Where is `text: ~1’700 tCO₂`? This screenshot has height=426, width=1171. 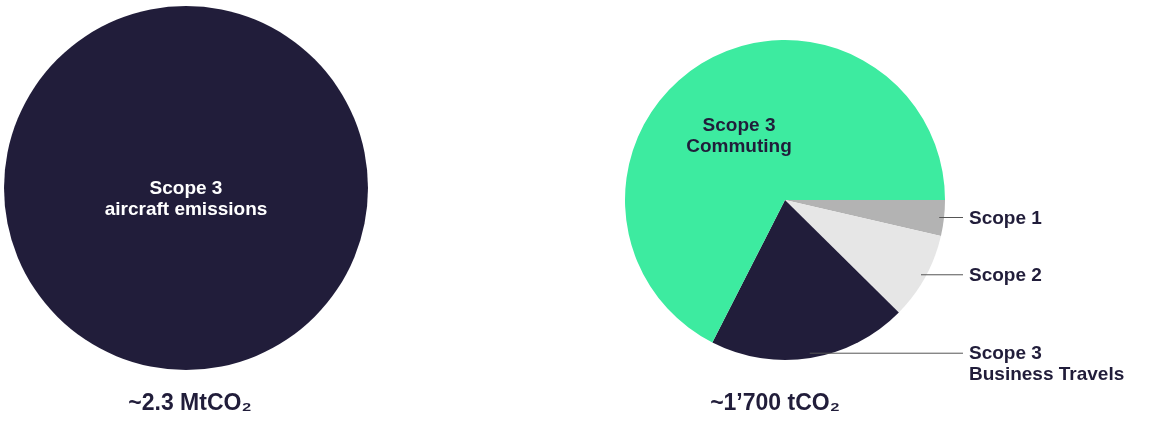 text: ~1’700 tCO₂ is located at coordinates (775, 402).